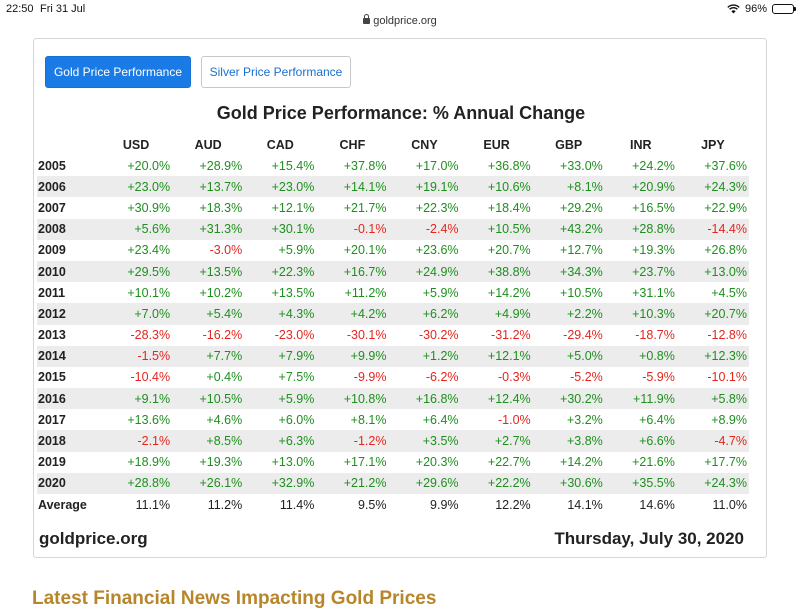 This screenshot has height=610, width=800. Describe the element at coordinates (136, 399) in the screenshot. I see `cell-usd: +9.1%` at that location.